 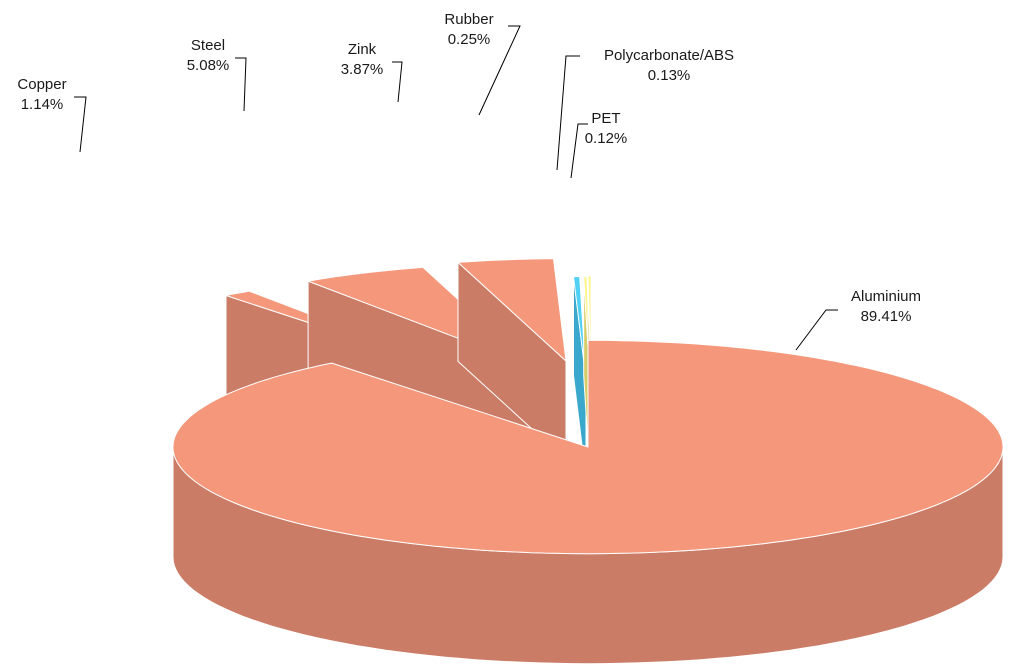 I want to click on slice-value-zink: 3.87%, so click(x=362, y=69).